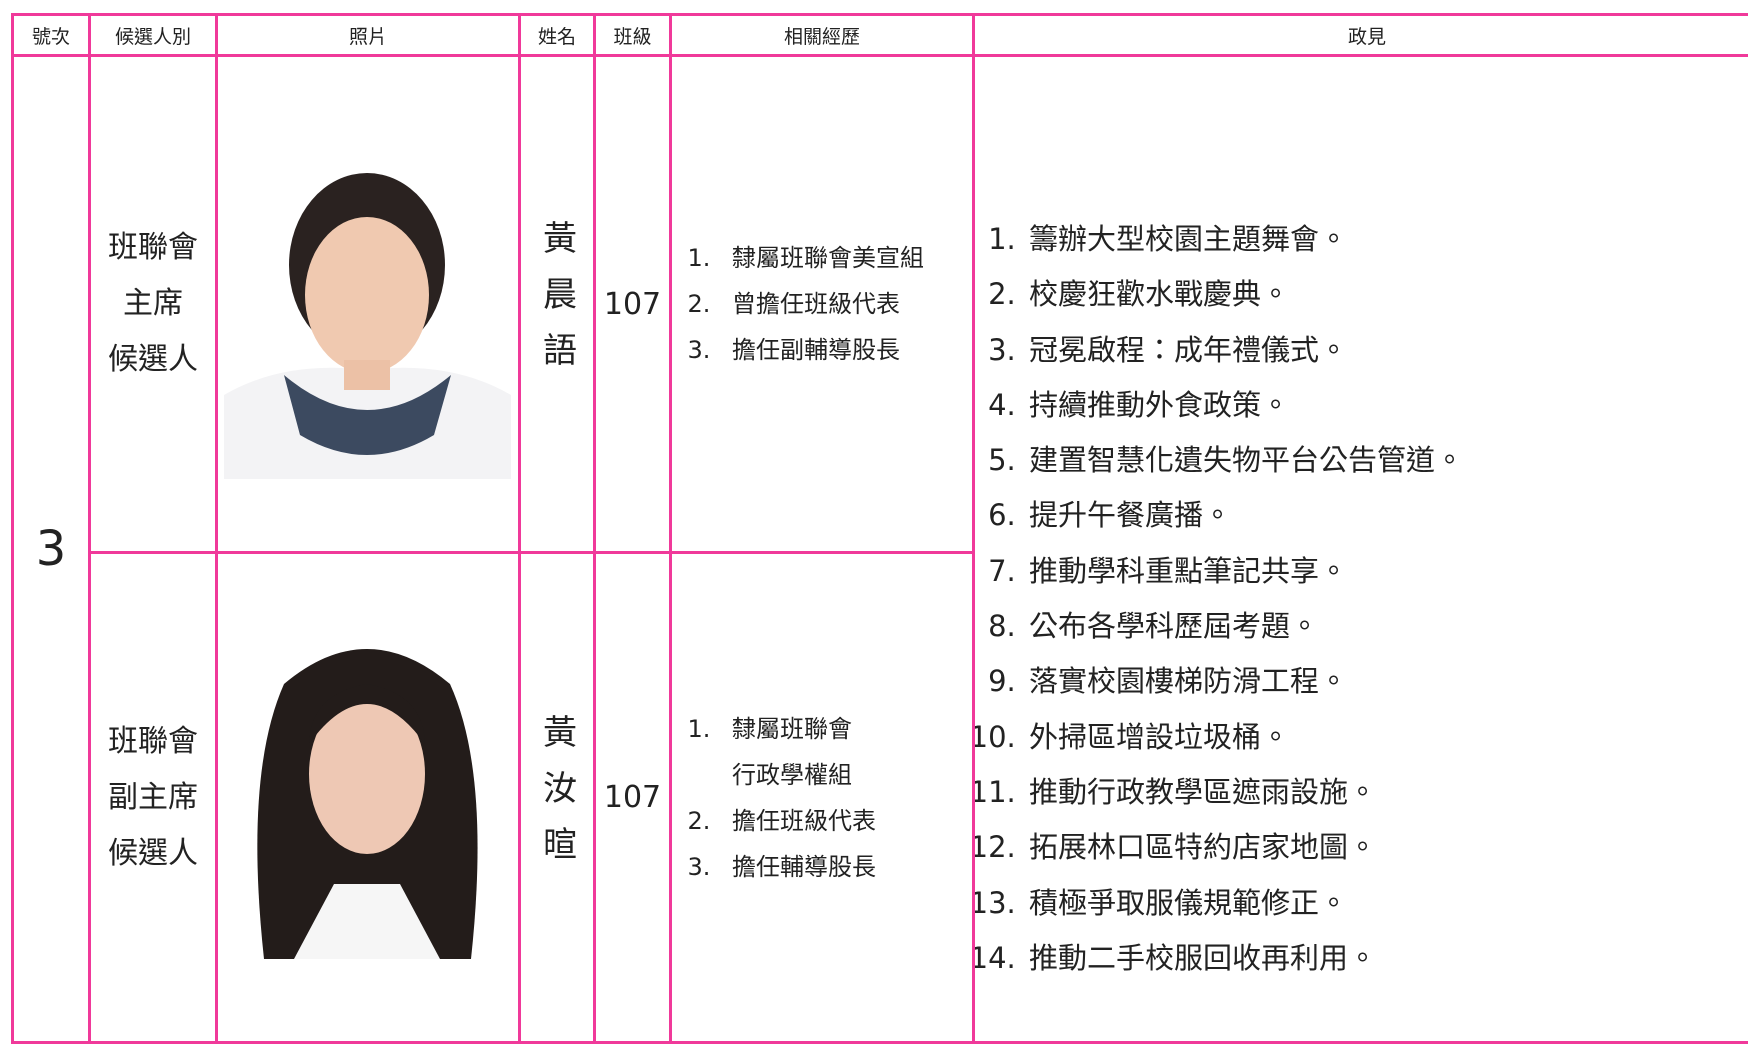 The height and width of the screenshot is (1044, 1748). I want to click on name-cell: 黃汝暄, so click(557, 797).